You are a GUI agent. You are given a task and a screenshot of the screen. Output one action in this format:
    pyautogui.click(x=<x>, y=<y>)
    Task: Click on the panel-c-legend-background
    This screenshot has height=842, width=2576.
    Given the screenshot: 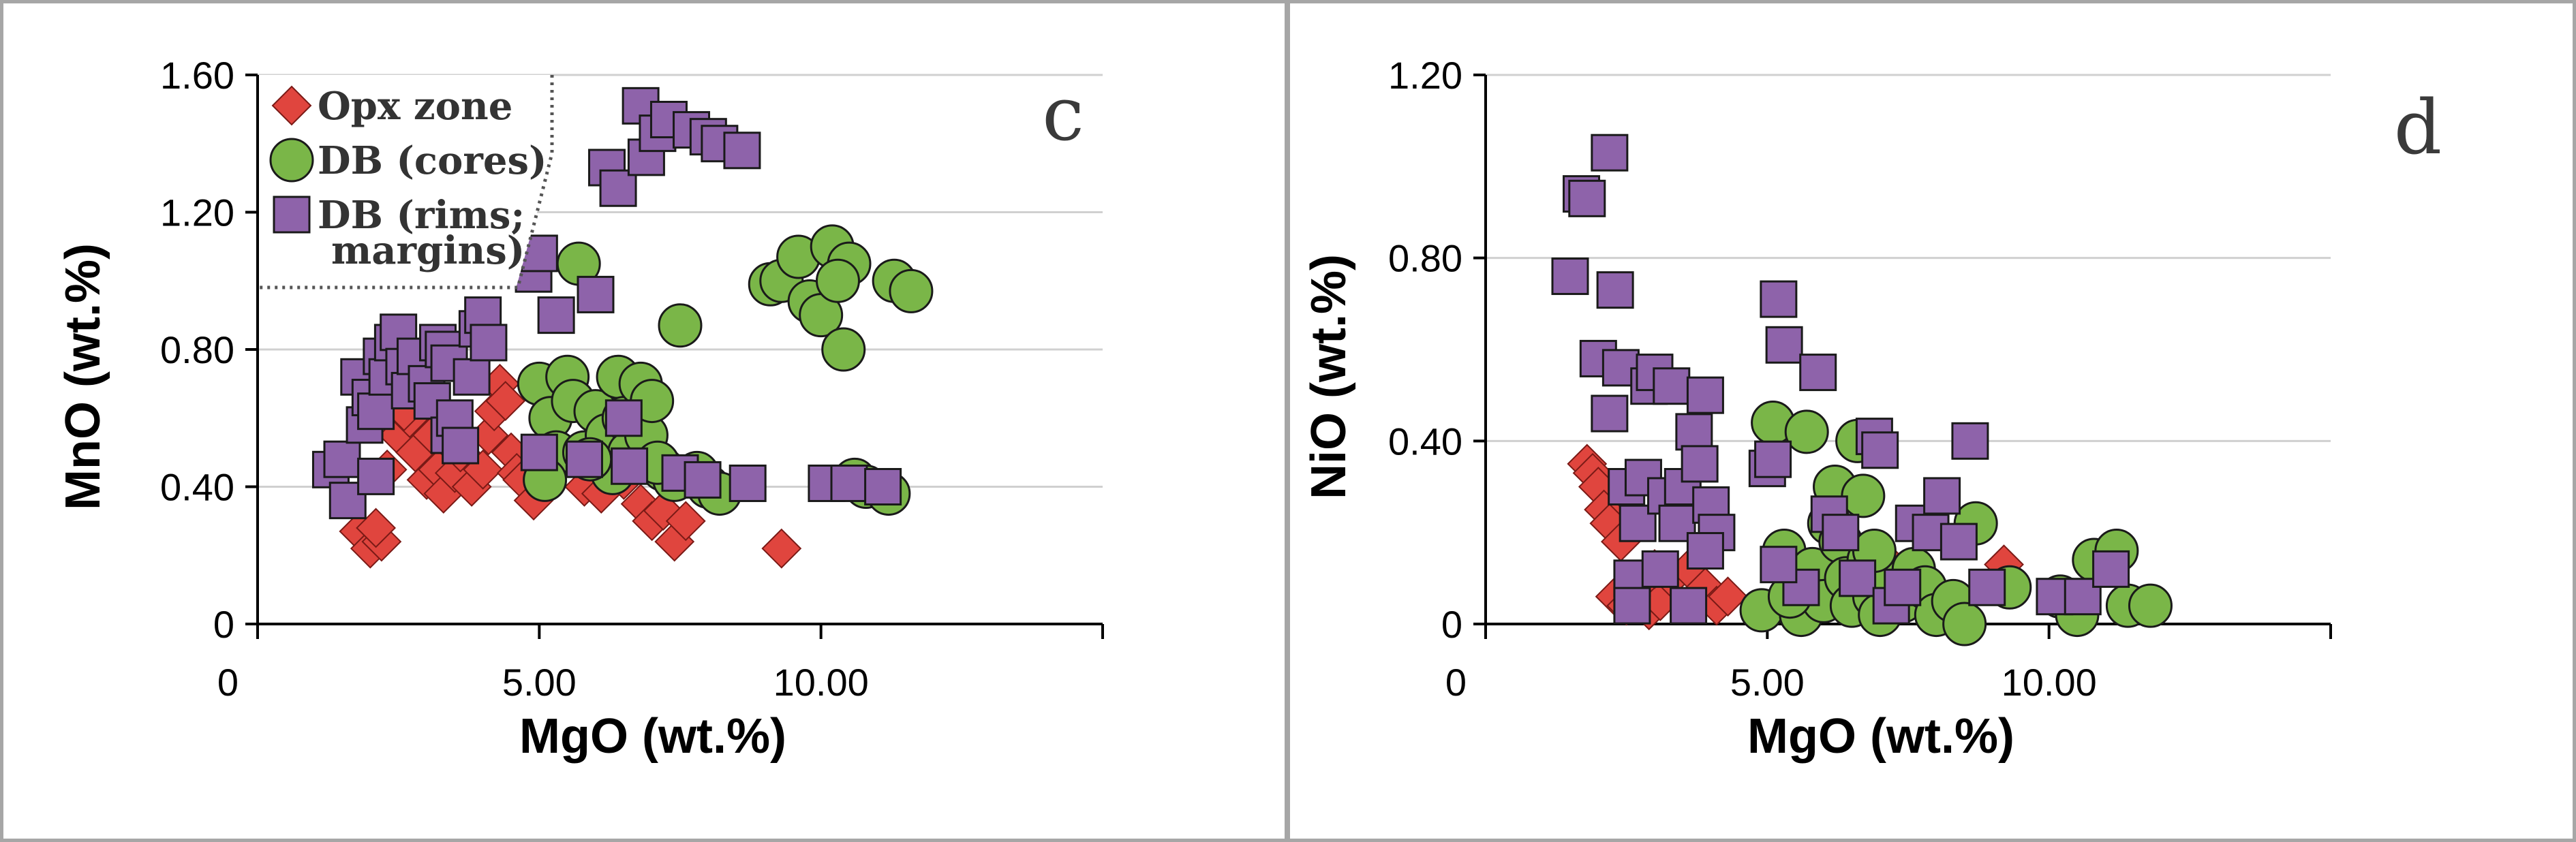 What is the action you would take?
    pyautogui.click(x=405, y=180)
    